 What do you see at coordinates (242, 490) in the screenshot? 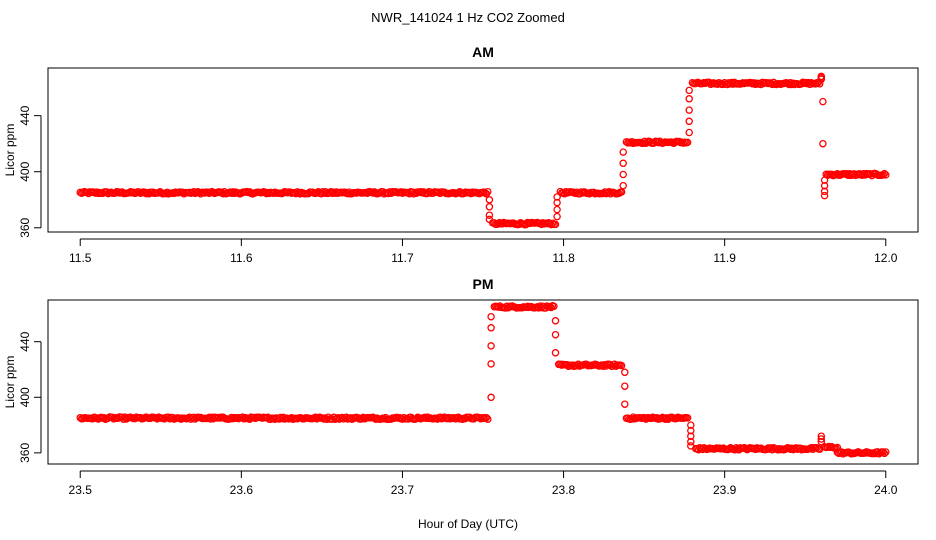
I see `x-tick-label: 23.6` at bounding box center [242, 490].